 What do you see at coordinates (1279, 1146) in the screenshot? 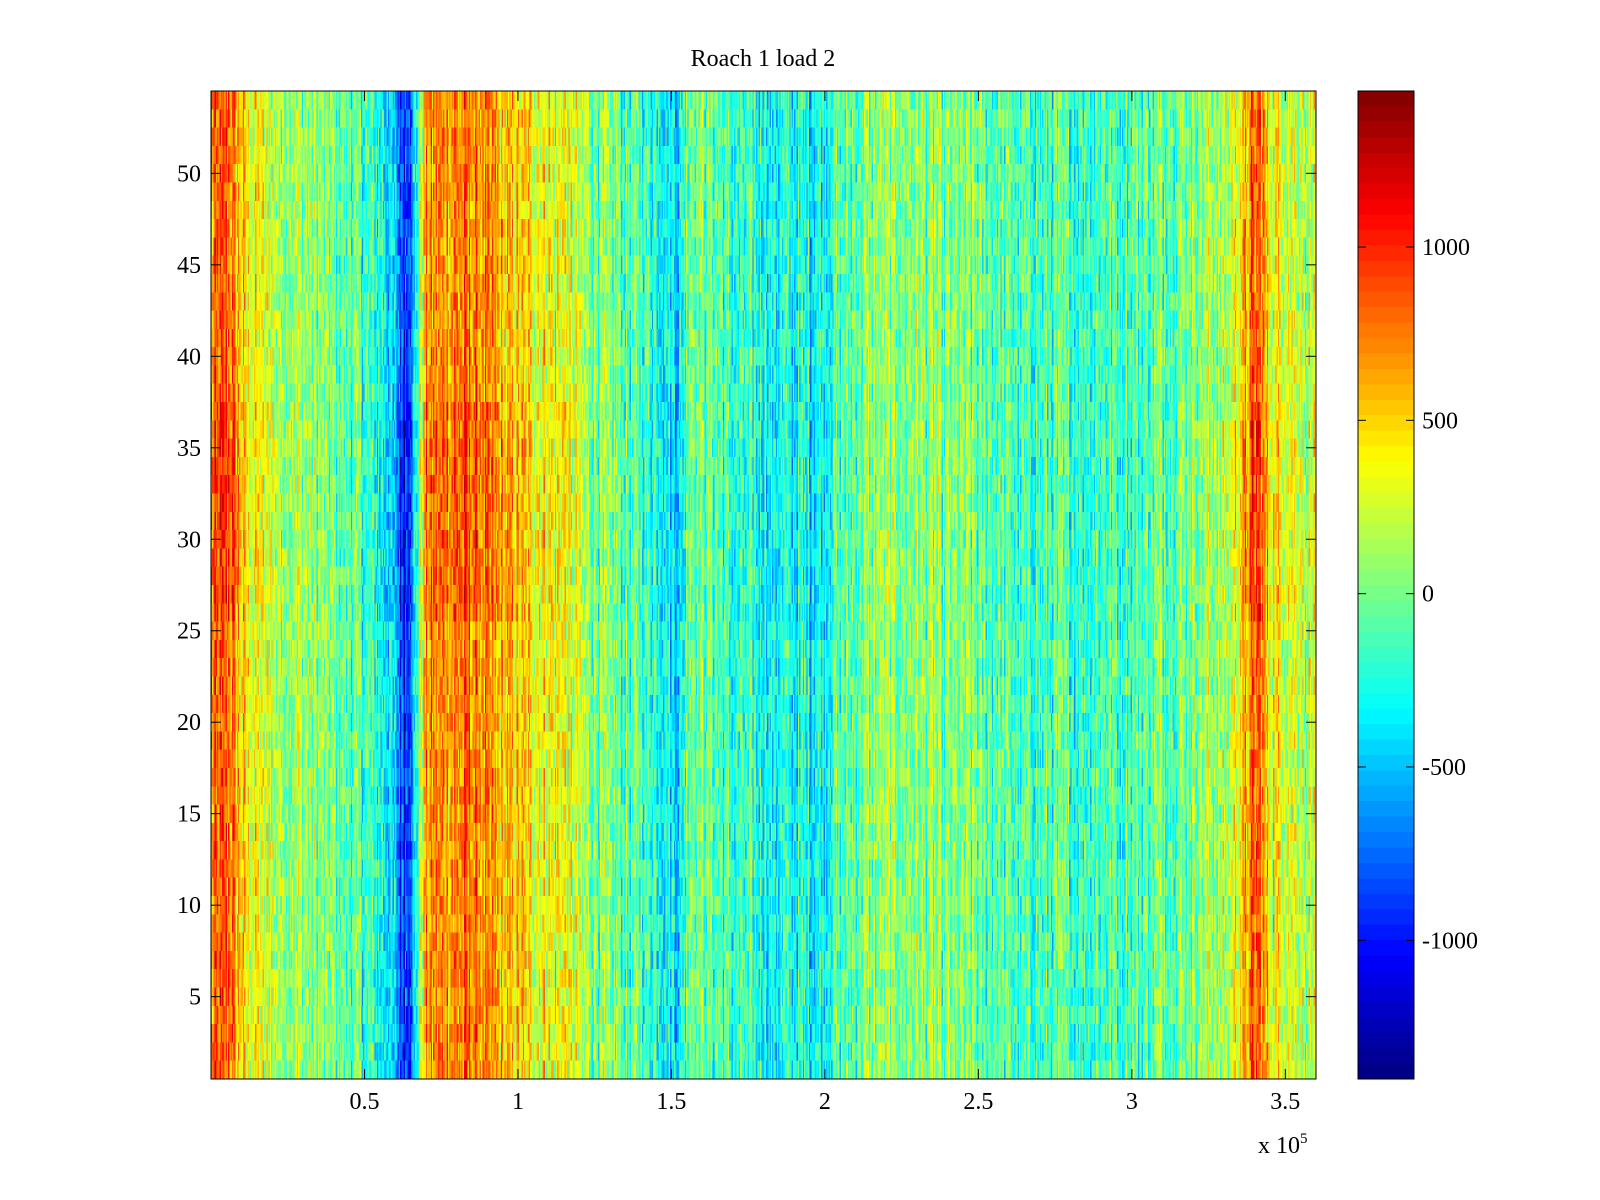
I see `x-multiplier-base: x 10` at bounding box center [1279, 1146].